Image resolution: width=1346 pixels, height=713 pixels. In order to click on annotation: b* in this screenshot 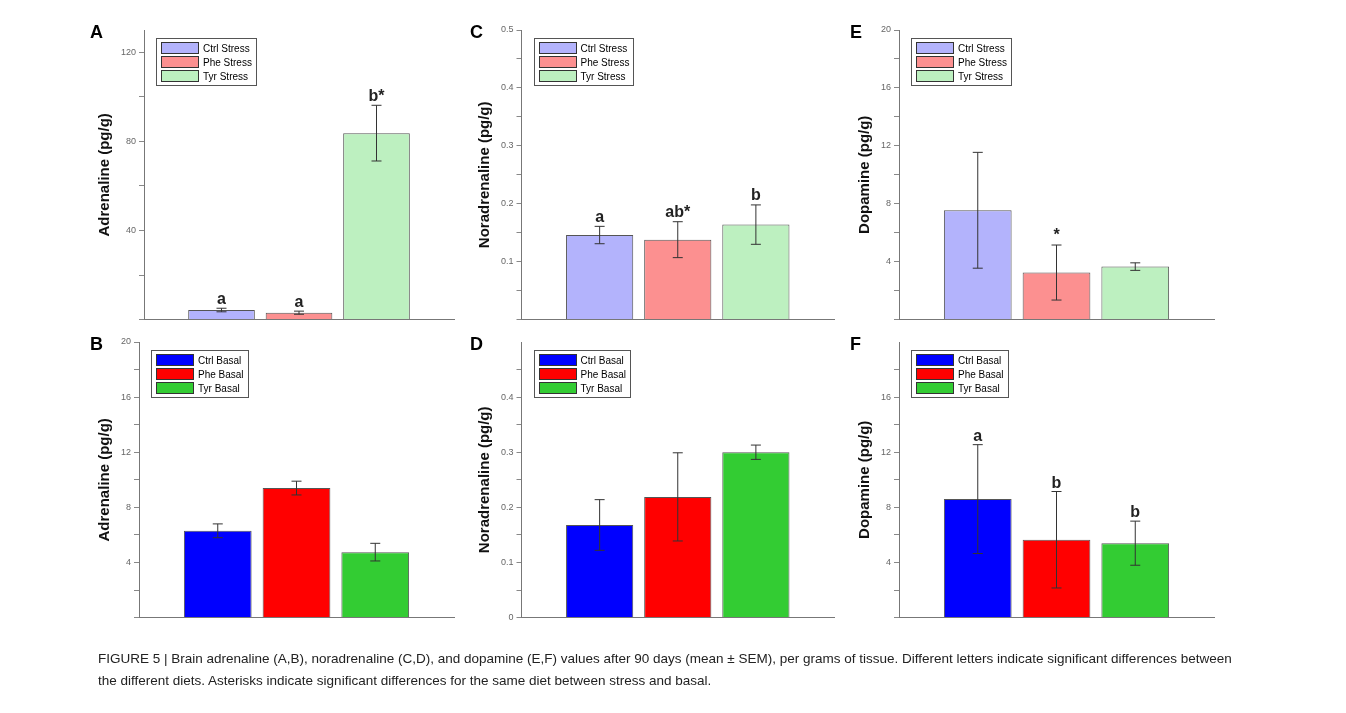, I will do `click(377, 95)`.